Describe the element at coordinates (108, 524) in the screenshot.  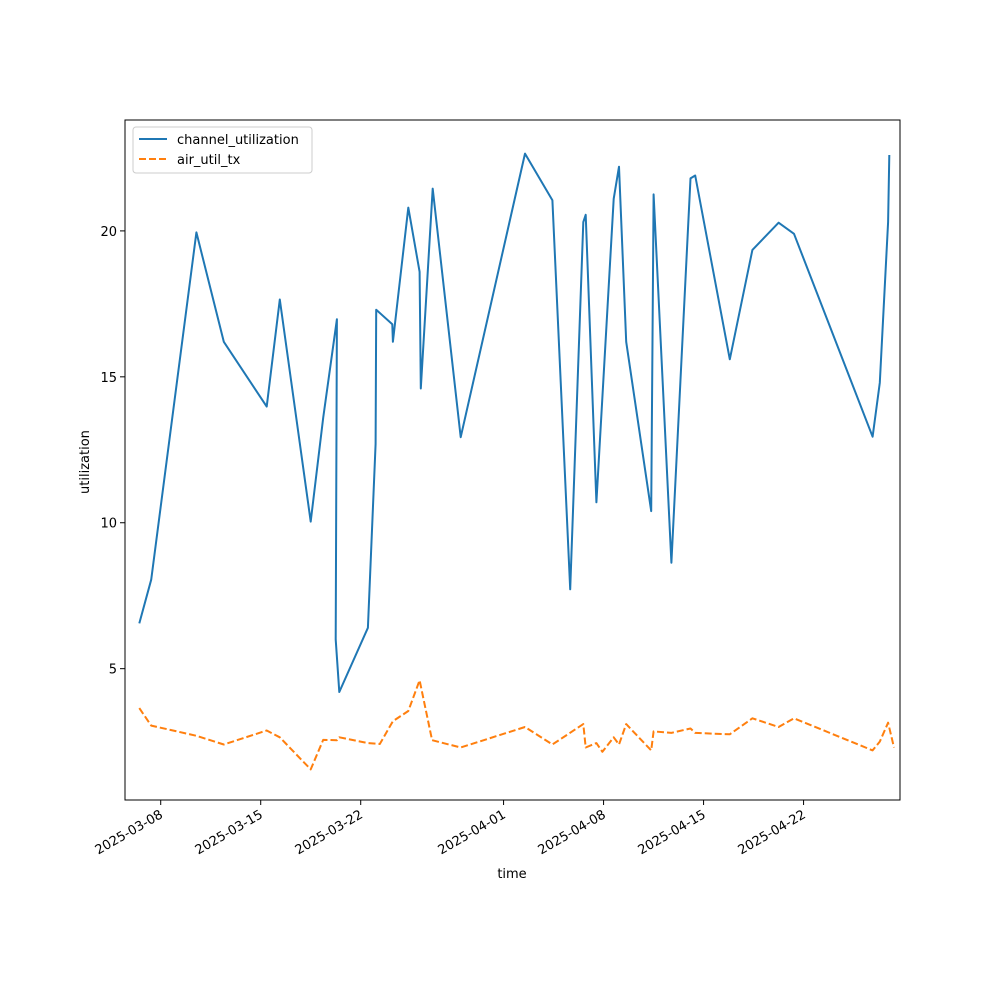
I see `y-tick-label: 10` at that location.